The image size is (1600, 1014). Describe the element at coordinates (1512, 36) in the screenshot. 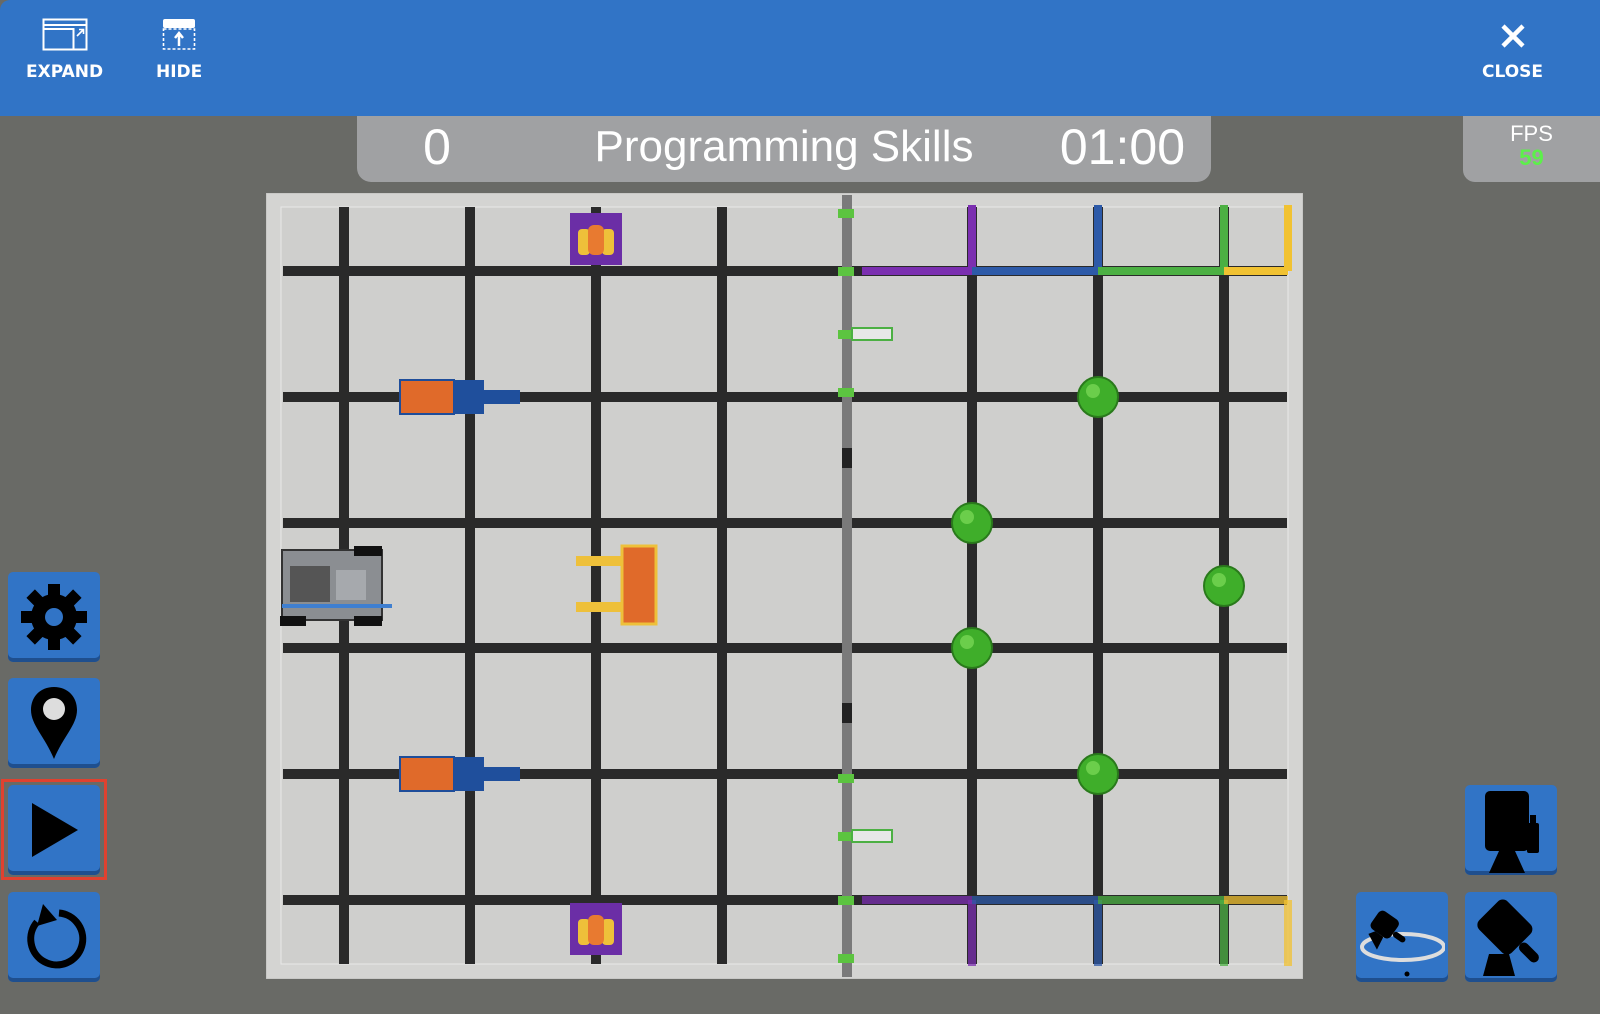

I see `close-icon` at that location.